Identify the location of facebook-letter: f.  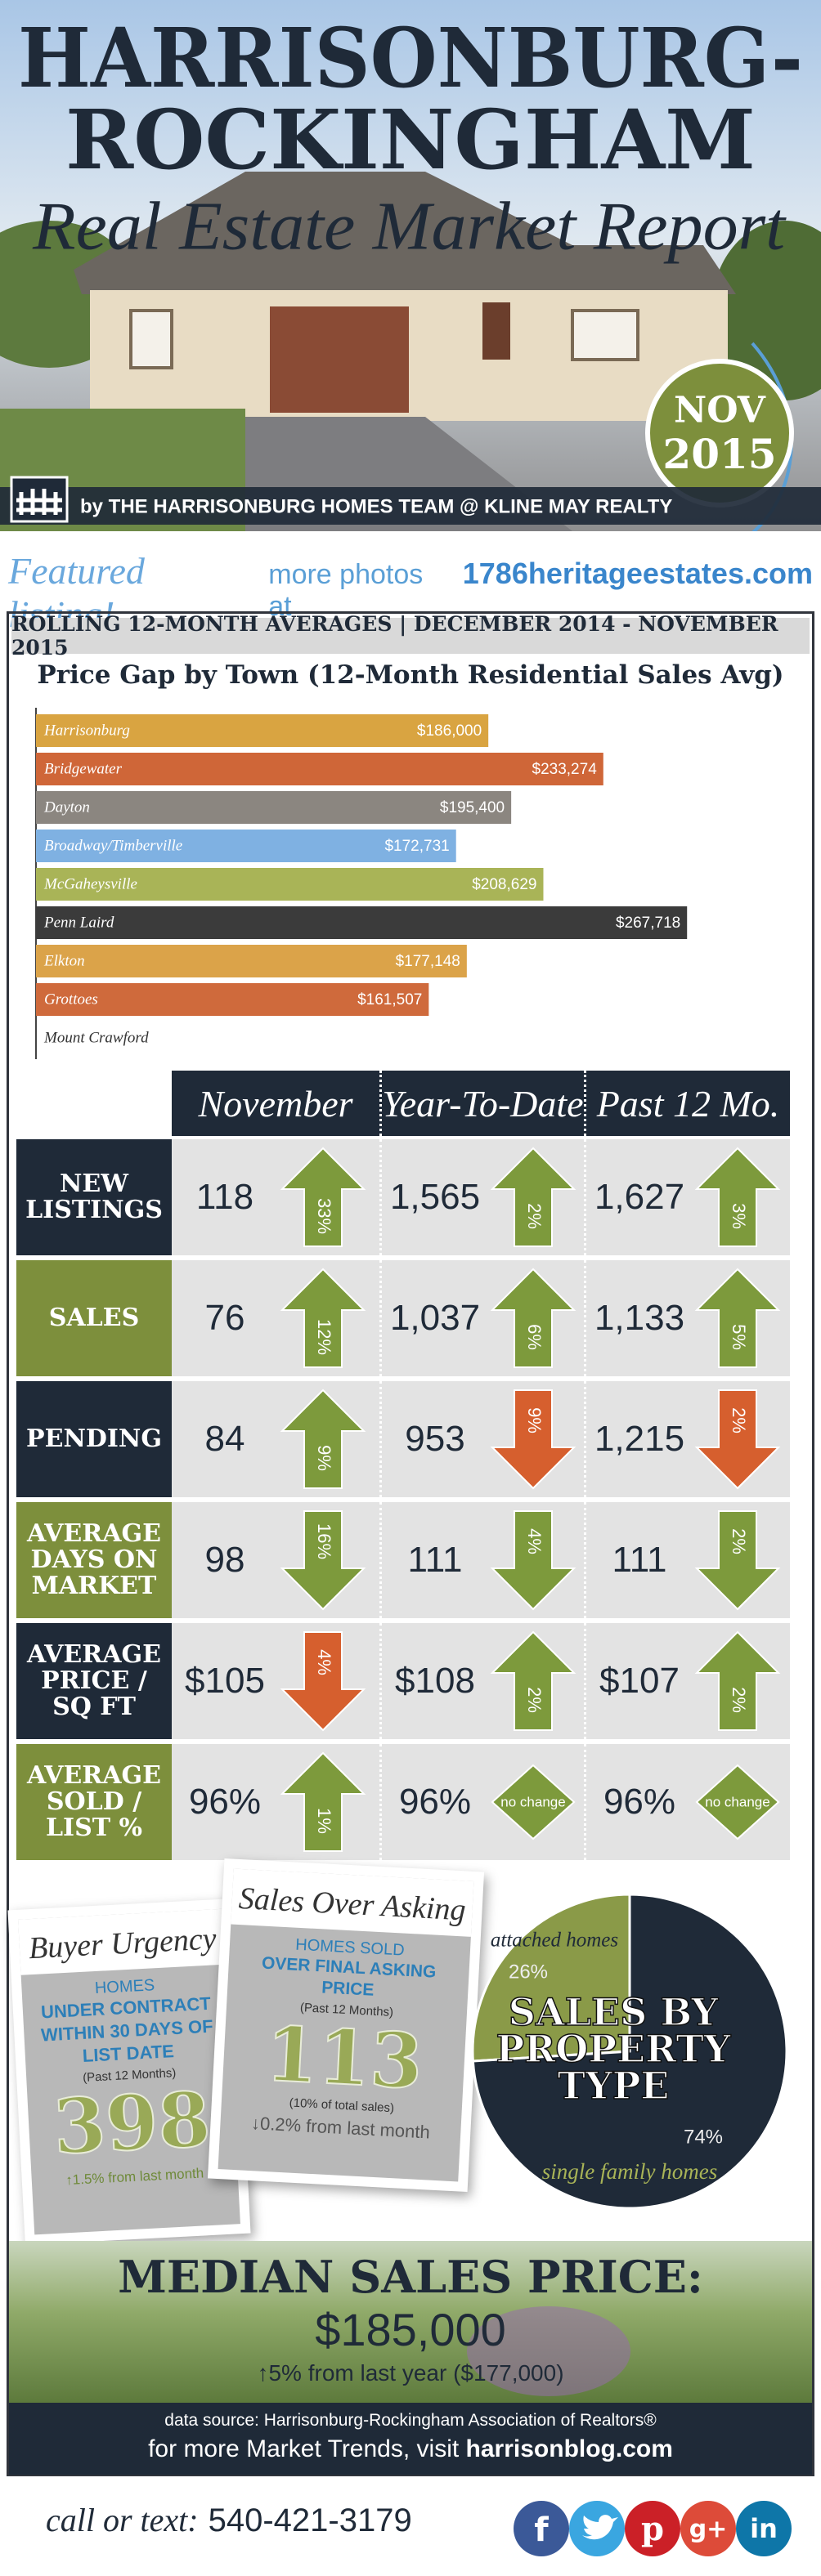
(541, 2530).